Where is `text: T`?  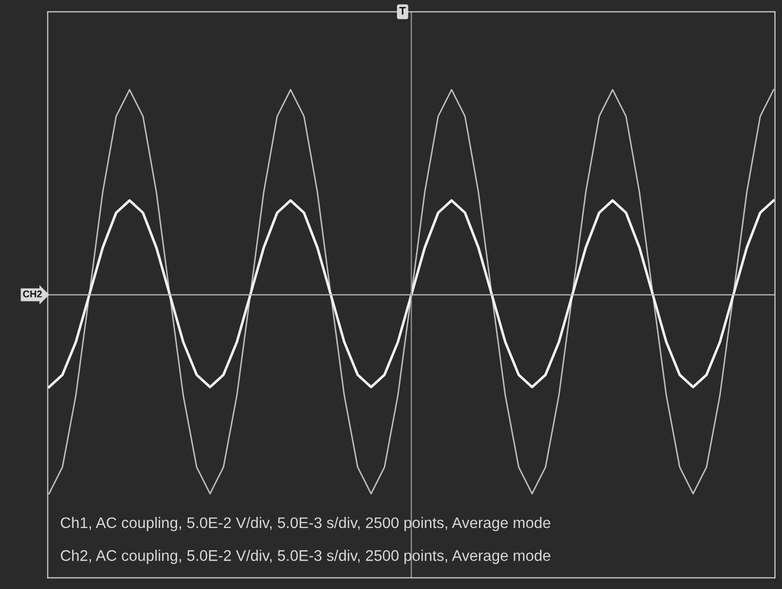
text: T is located at coordinates (402, 11).